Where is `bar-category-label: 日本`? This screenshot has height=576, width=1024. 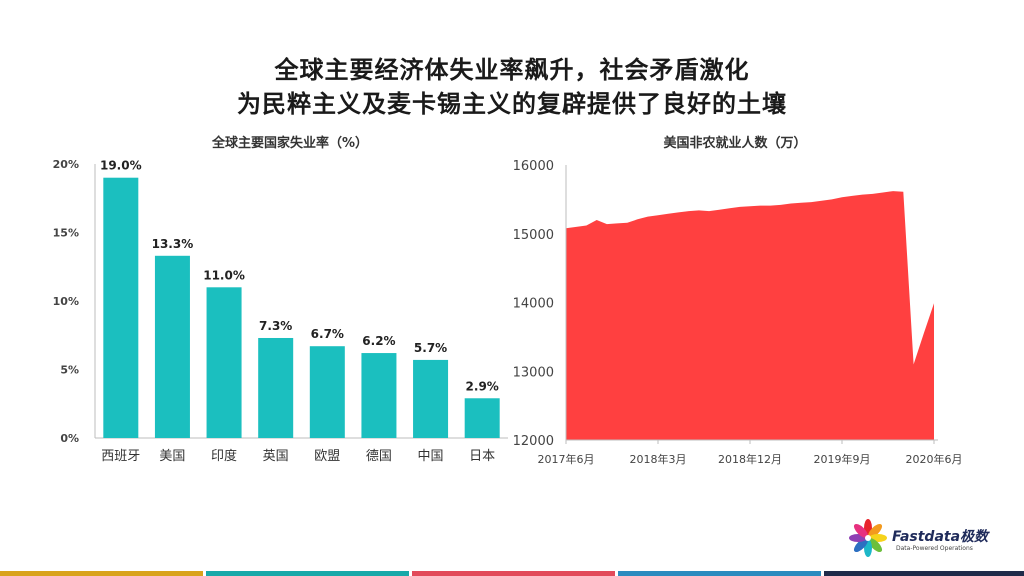
bar-category-label: 日本 is located at coordinates (482, 456).